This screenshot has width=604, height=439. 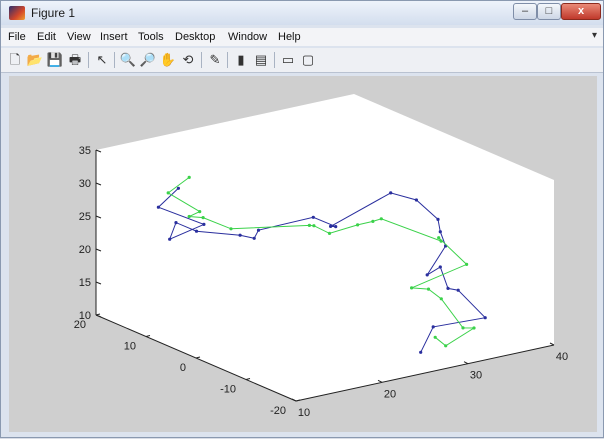 What do you see at coordinates (85, 316) in the screenshot?
I see `z-tick-label: 10` at bounding box center [85, 316].